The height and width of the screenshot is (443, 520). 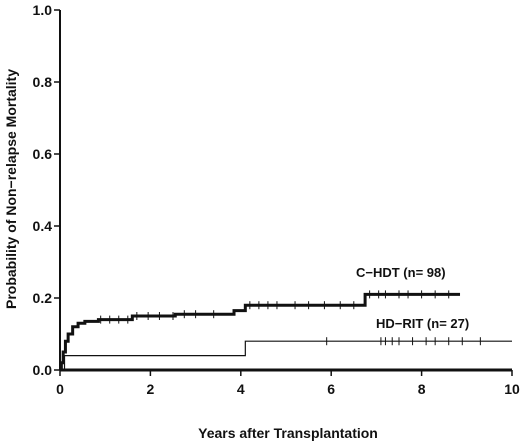 What do you see at coordinates (60, 389) in the screenshot?
I see `x-tick-label: 0` at bounding box center [60, 389].